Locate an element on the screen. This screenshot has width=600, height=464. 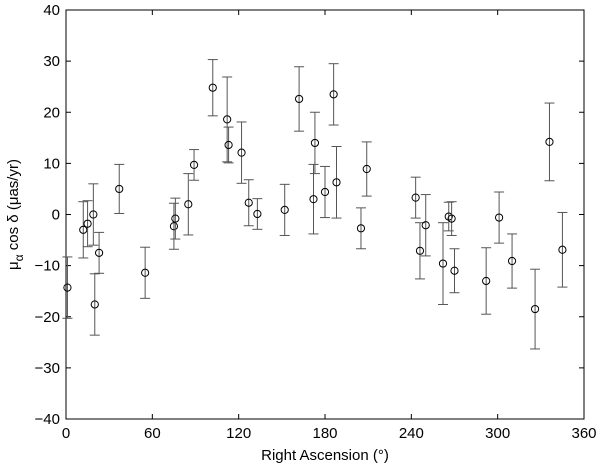
y-axis-label-rest: cos δ (μas/yr) is located at coordinates (13, 206).